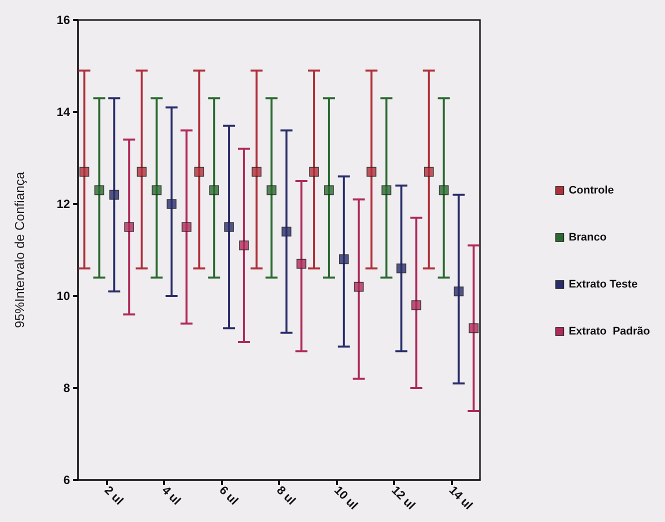 This screenshot has height=522, width=665. Describe the element at coordinates (286, 495) in the screenshot. I see `x-tick-label: 8 ul` at that location.